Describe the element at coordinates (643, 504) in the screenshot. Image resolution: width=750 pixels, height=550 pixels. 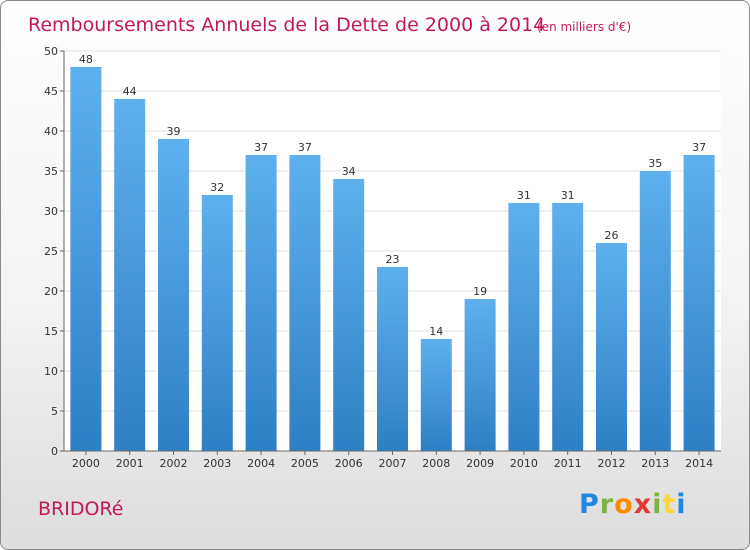
I see `logo-letter: x` at that location.